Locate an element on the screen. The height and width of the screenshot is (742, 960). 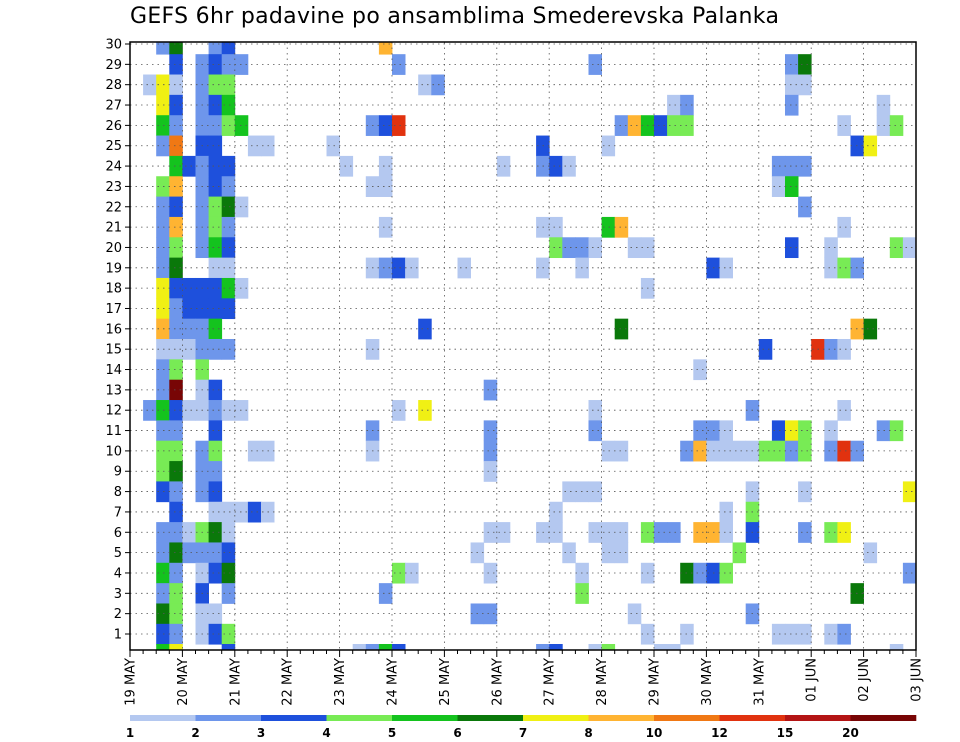
colorbar-label: 5 is located at coordinates (392, 733).